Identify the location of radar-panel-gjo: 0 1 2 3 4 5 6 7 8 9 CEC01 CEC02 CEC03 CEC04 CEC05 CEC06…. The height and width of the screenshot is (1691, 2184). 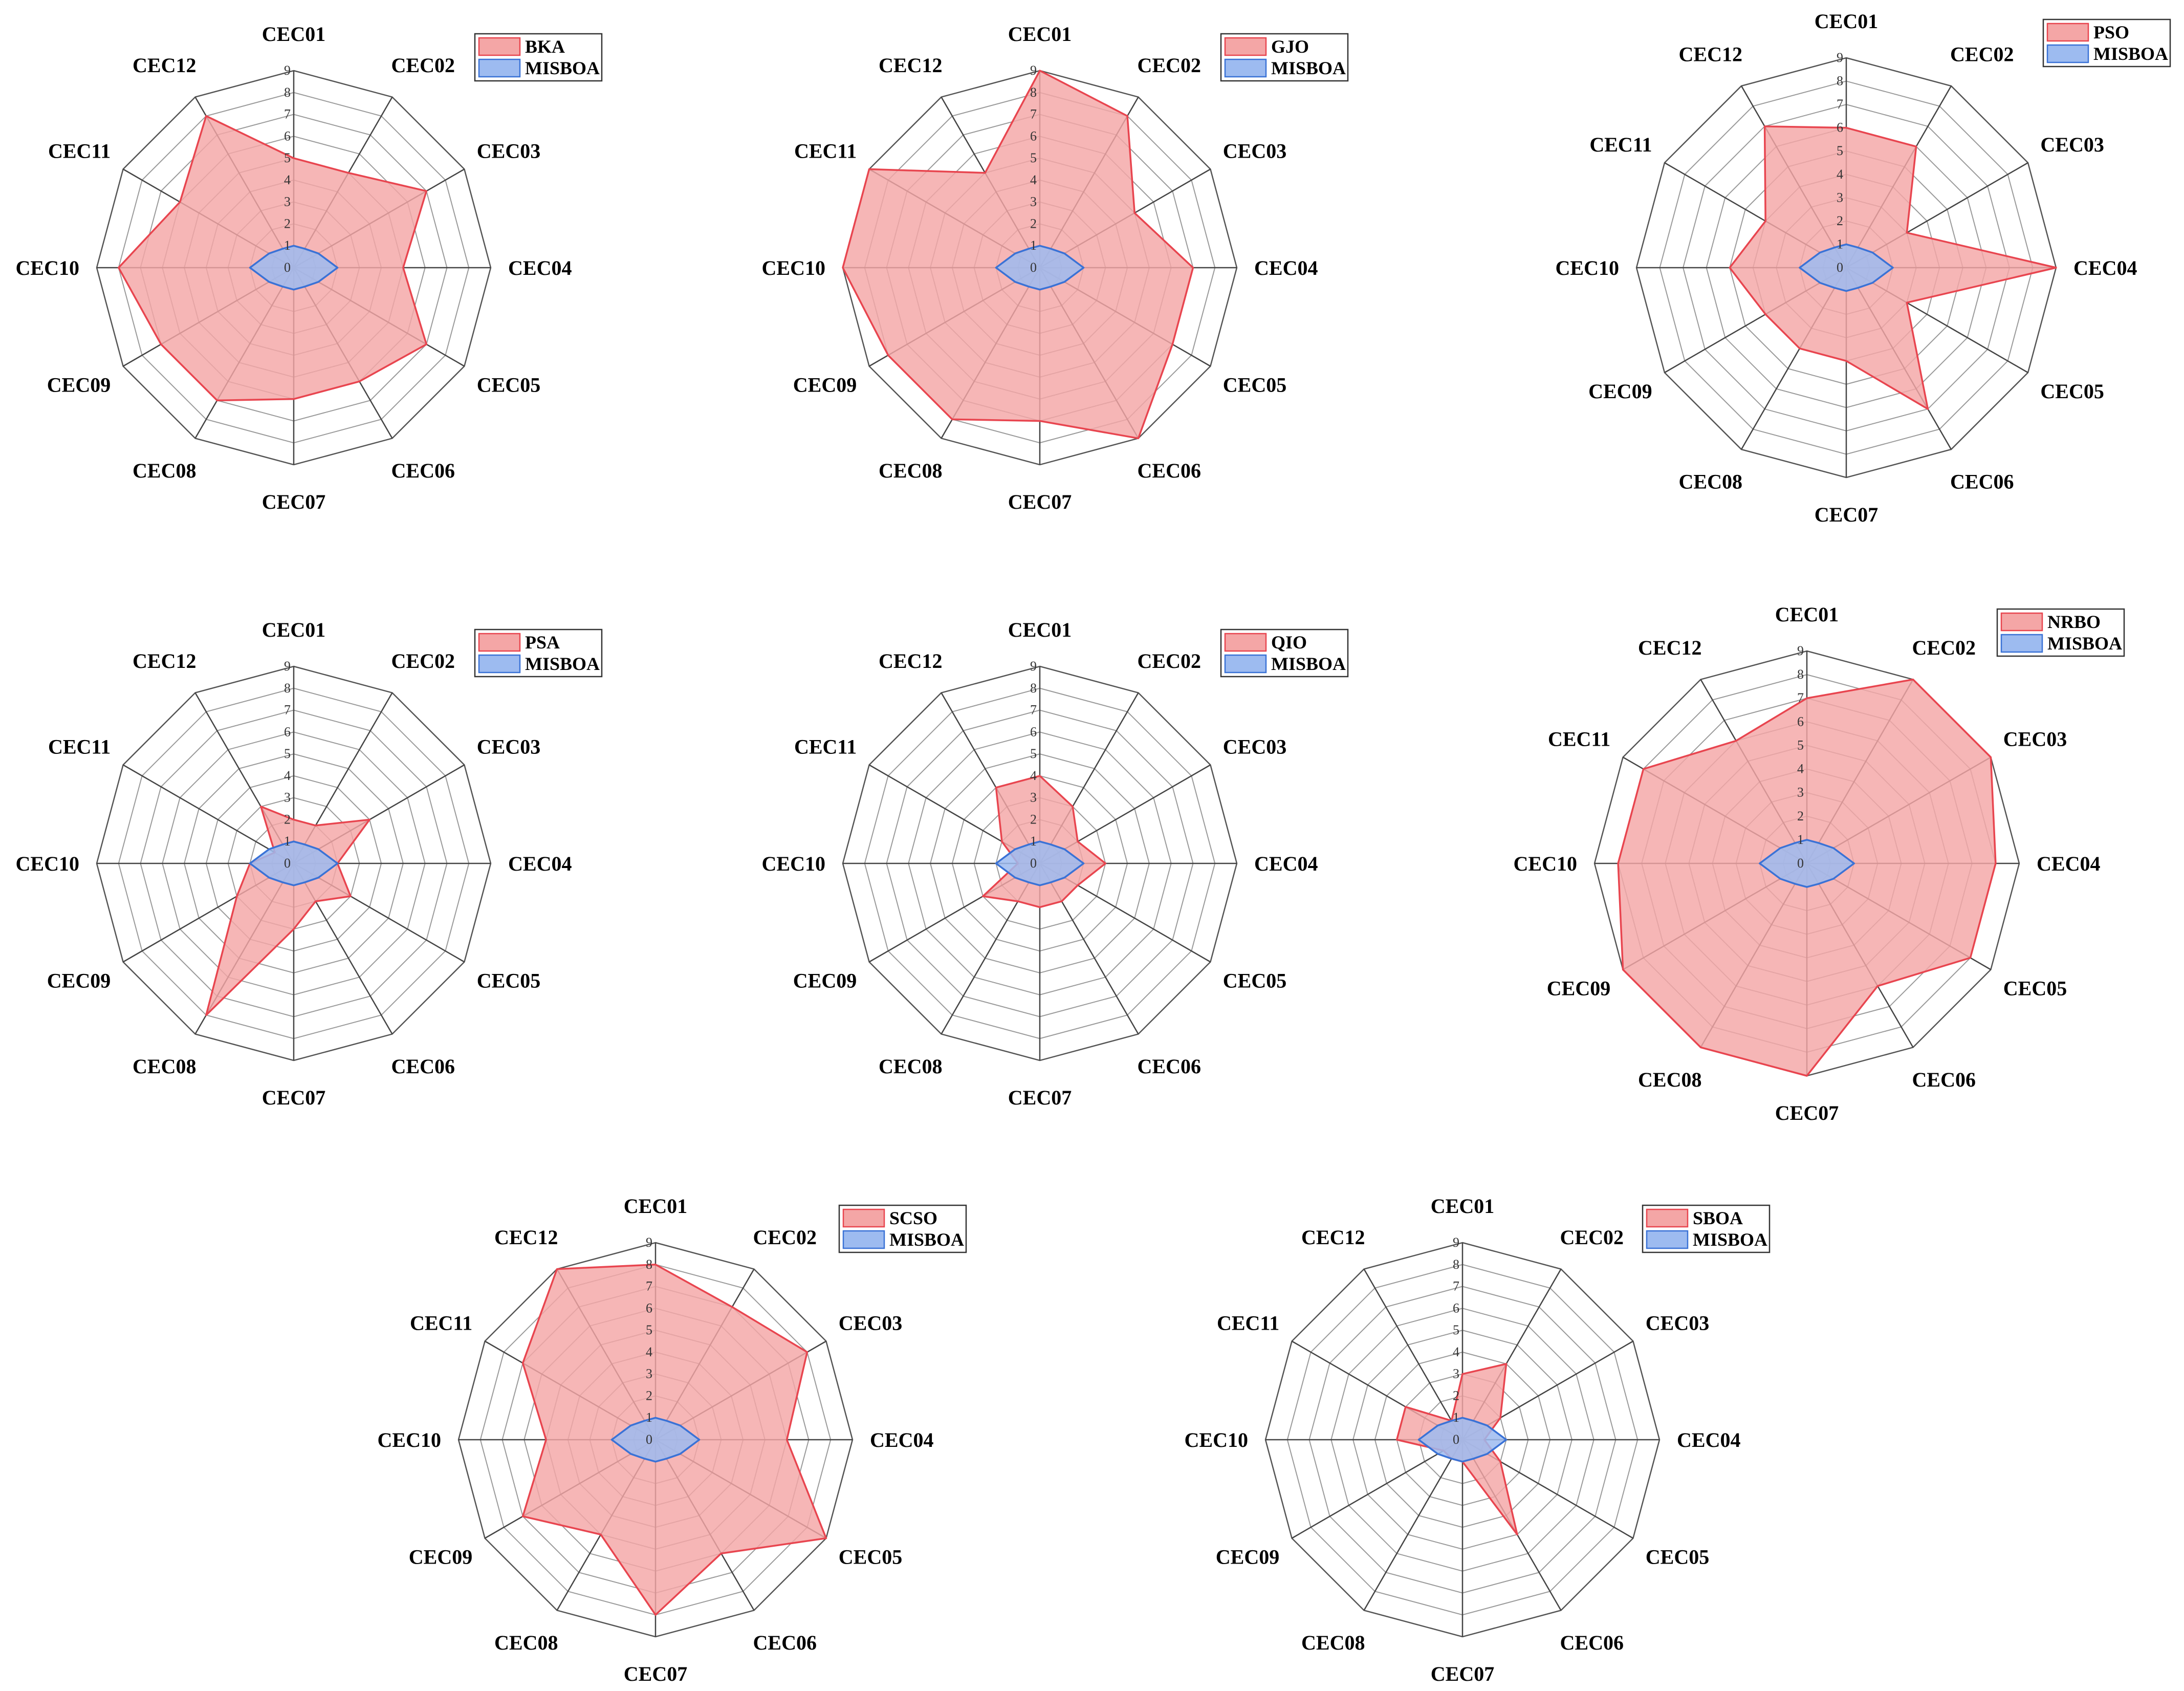
(1055, 268).